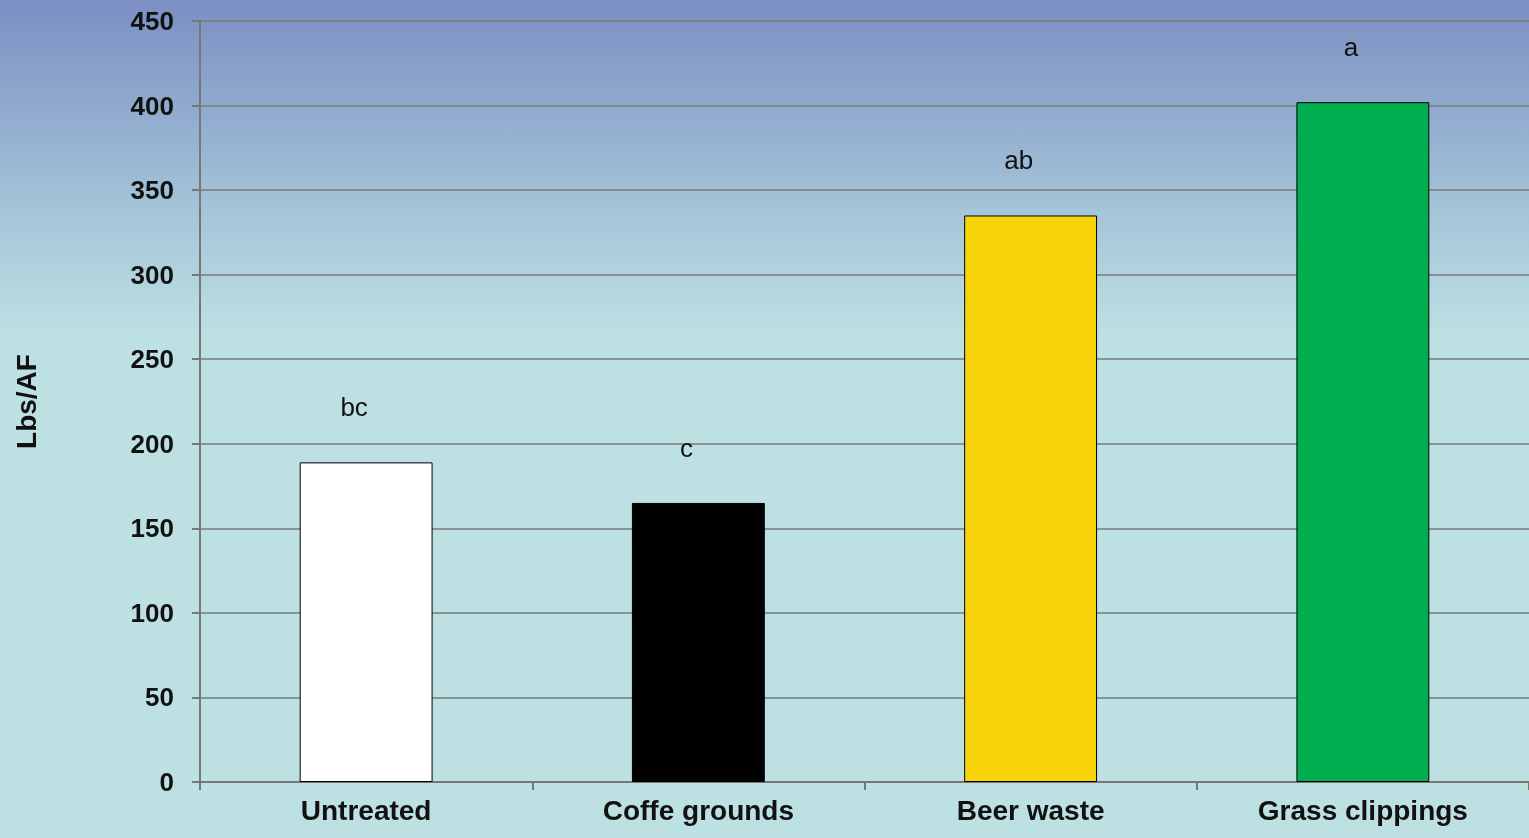 This screenshot has width=1529, height=838. I want to click on y-tick-label: 400, so click(152, 105).